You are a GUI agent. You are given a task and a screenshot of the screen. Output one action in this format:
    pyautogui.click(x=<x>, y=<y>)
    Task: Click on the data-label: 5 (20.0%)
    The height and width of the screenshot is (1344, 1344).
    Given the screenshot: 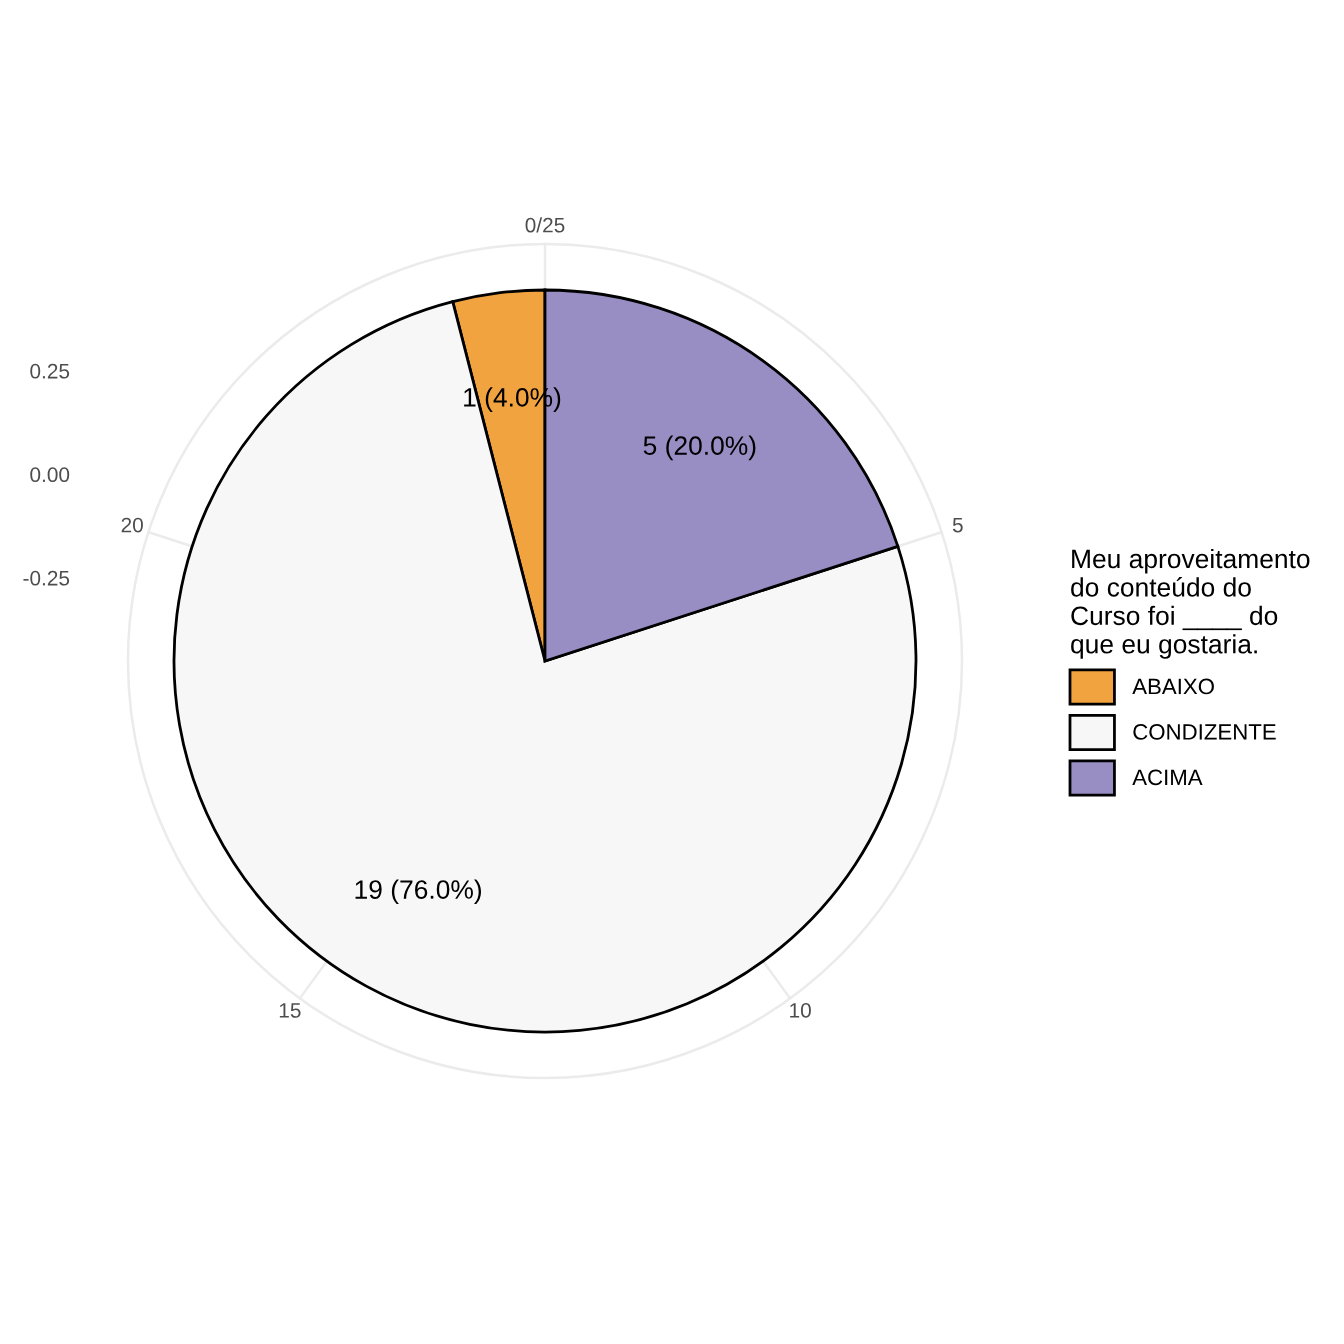 What is the action you would take?
    pyautogui.click(x=699, y=448)
    